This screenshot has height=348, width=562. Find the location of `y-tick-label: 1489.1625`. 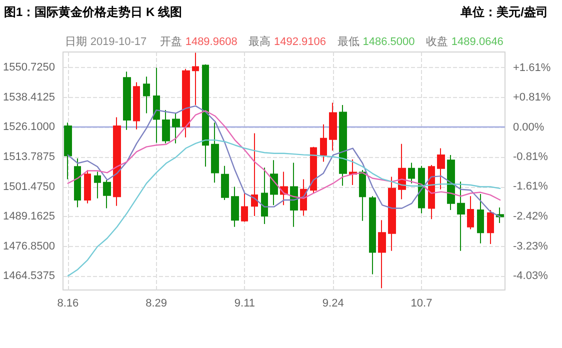

y-tick-label: 1489.1625 is located at coordinates (29, 216).